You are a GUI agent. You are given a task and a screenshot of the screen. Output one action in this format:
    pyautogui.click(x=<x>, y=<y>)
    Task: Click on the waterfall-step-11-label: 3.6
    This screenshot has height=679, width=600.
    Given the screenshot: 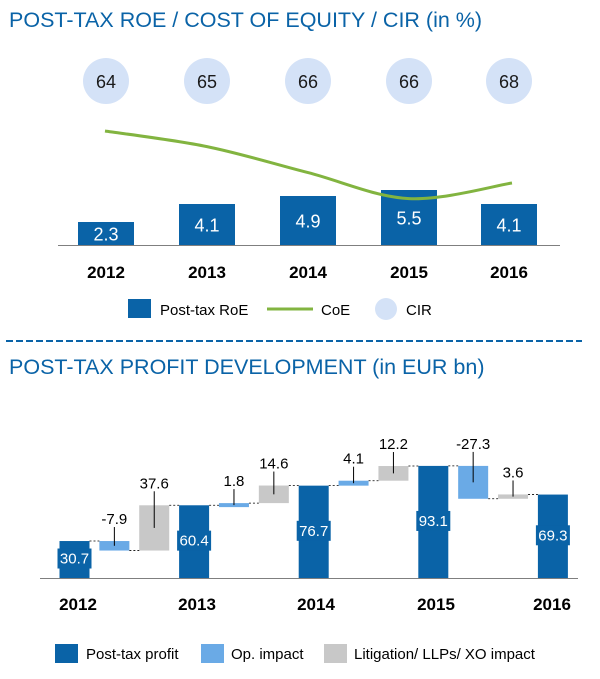 What is the action you would take?
    pyautogui.click(x=513, y=472)
    